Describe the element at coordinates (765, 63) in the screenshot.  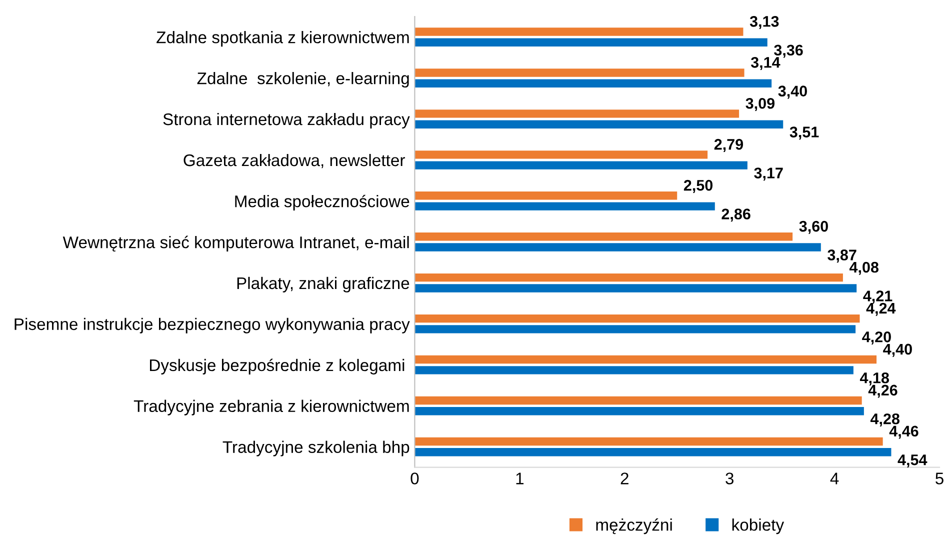
I see `data-label: 3,14` at that location.